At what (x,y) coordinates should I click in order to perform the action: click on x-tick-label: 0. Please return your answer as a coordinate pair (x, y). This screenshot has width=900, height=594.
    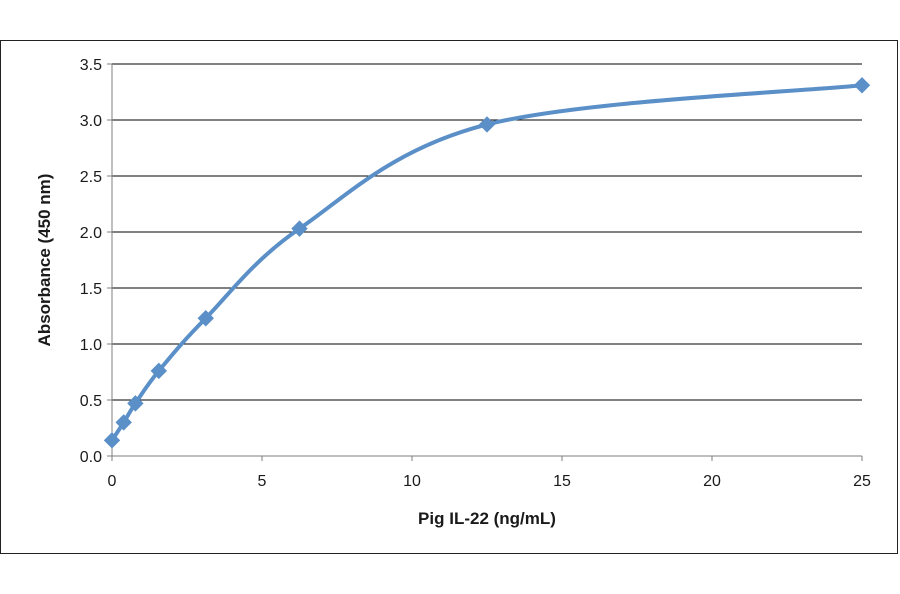
    Looking at the image, I should click on (112, 481).